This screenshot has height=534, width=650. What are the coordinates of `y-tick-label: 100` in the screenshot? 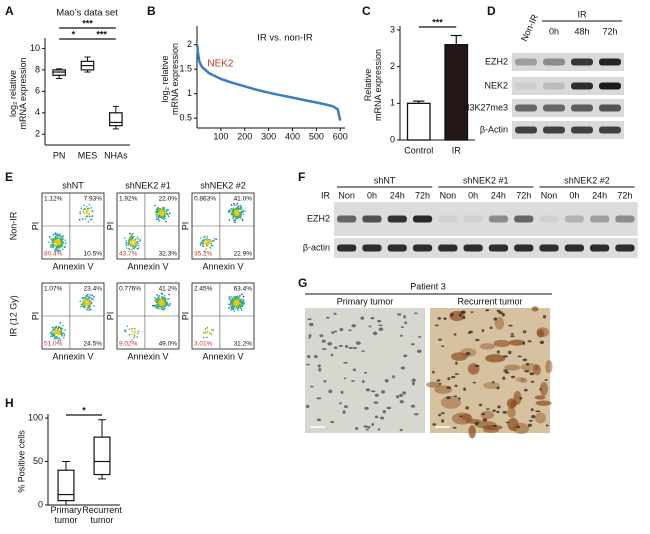 It's located at (35, 417).